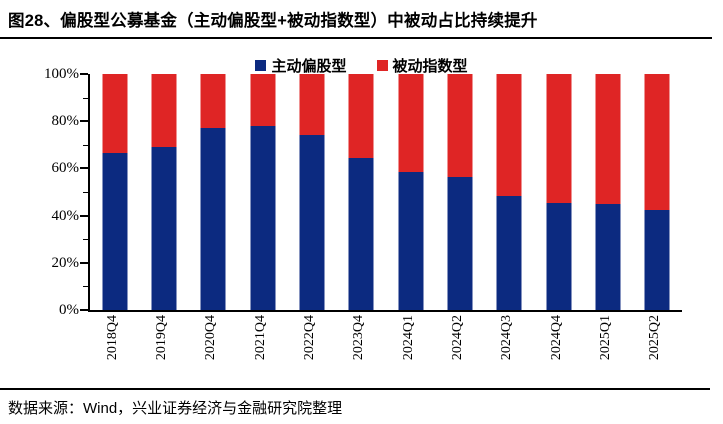  I want to click on bar-2024Q4, so click(559, 192).